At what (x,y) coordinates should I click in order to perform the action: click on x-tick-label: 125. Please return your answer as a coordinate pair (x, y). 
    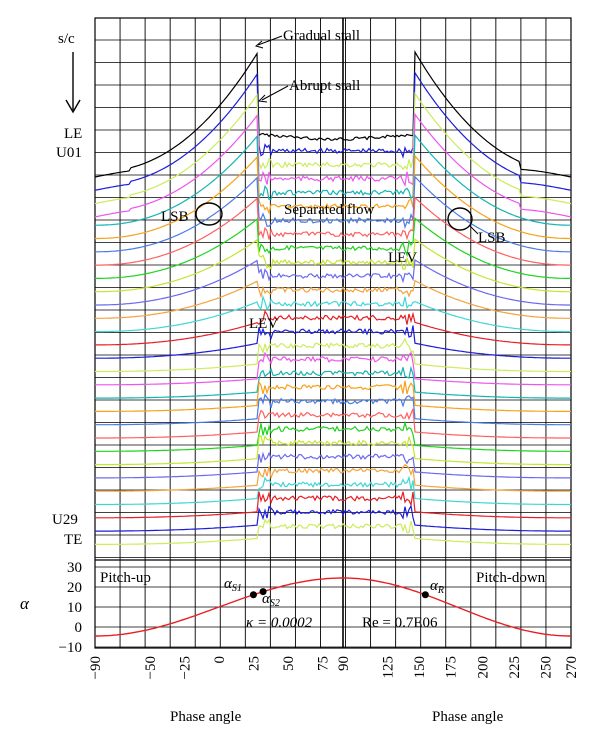
    Looking at the image, I should click on (388, 667).